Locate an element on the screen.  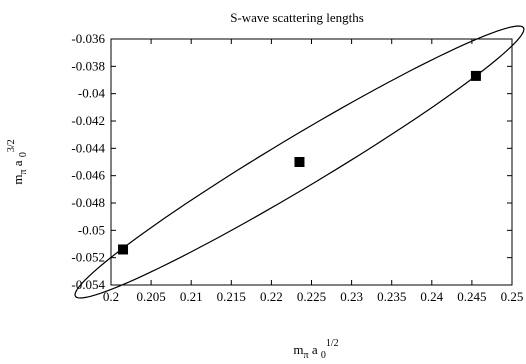
x-tick-label: 0.245 is located at coordinates (471, 296).